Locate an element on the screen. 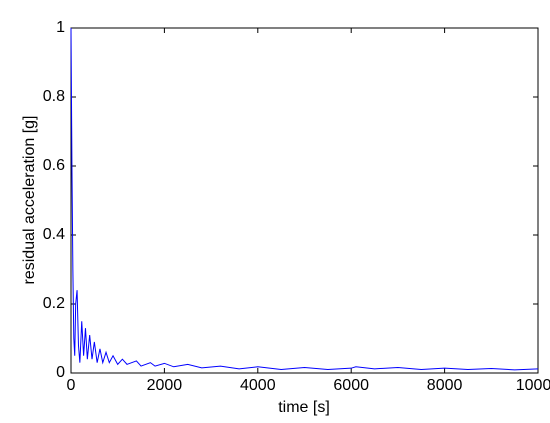  x-axis-label: time [s] is located at coordinates (304, 407).